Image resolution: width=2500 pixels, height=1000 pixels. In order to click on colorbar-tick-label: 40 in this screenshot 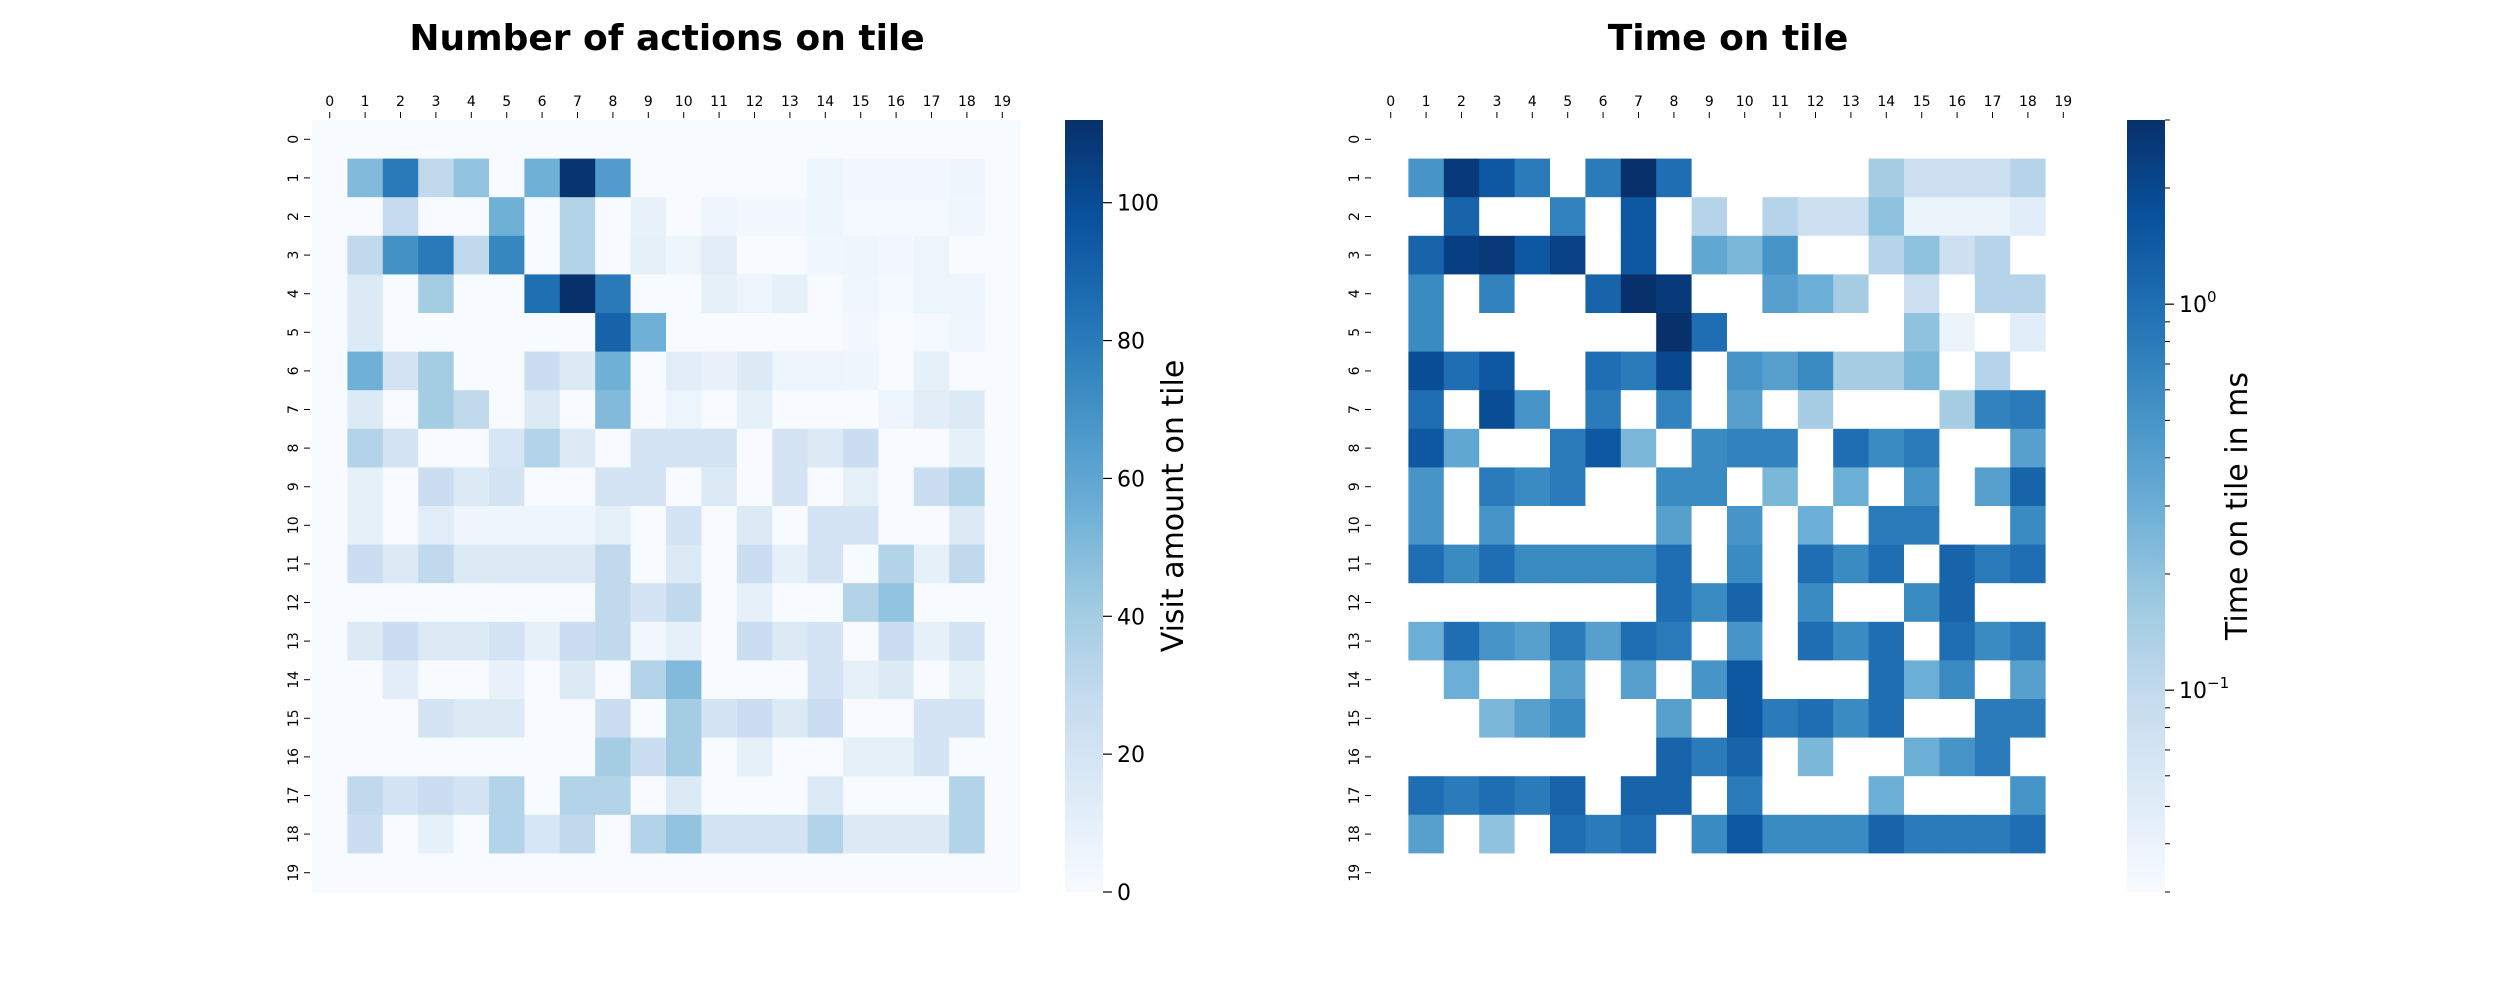, I will do `click(1131, 617)`.